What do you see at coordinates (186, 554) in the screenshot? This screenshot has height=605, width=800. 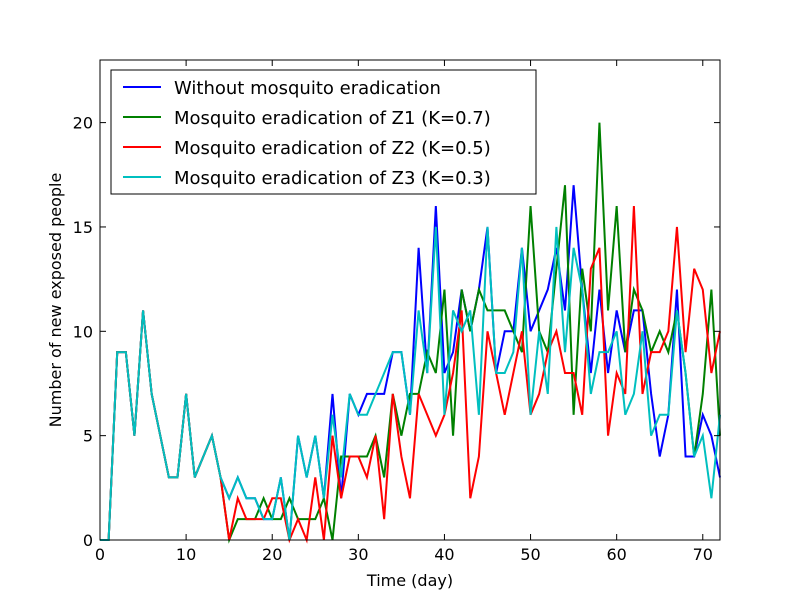 I see `x-tick-label: 10` at bounding box center [186, 554].